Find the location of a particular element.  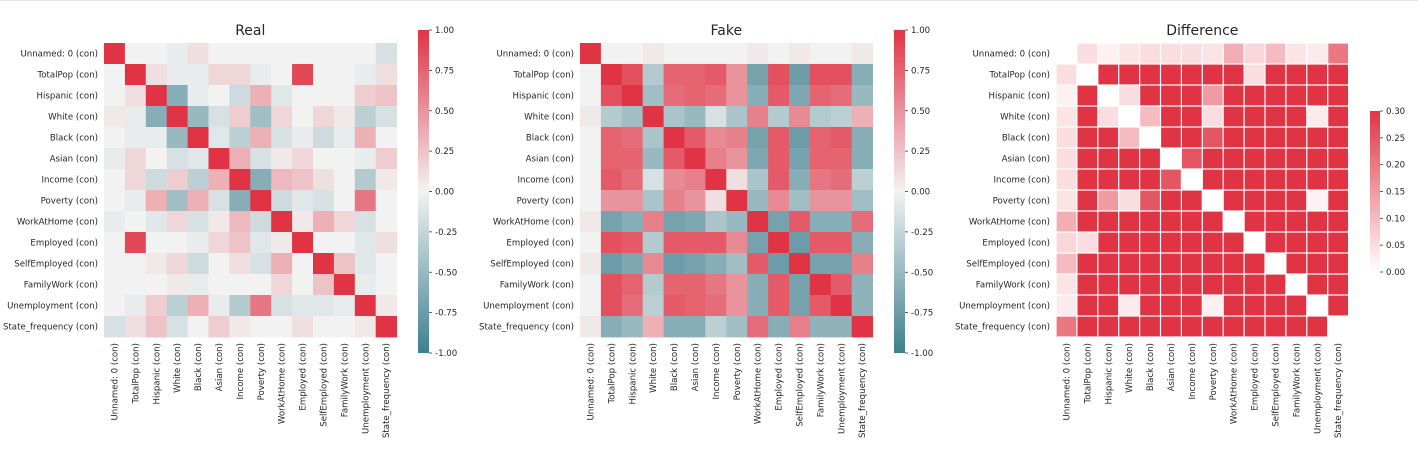

row-tick-label: State_frequency (con) is located at coordinates (50, 328).